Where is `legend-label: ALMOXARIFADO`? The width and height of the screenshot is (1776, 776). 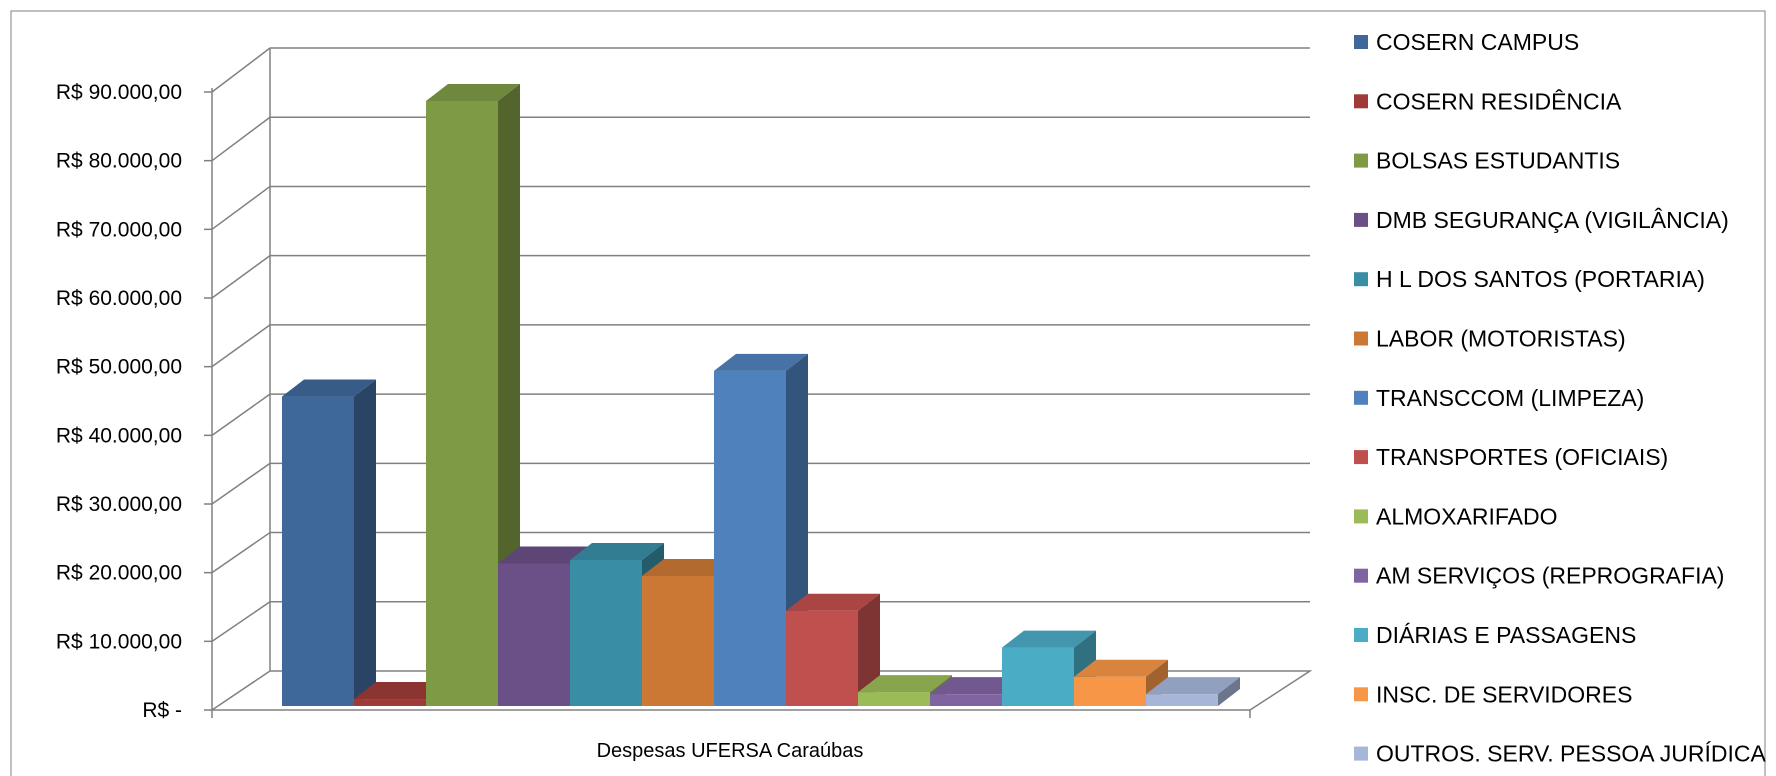 legend-label: ALMOXARIFADO is located at coordinates (1466, 516).